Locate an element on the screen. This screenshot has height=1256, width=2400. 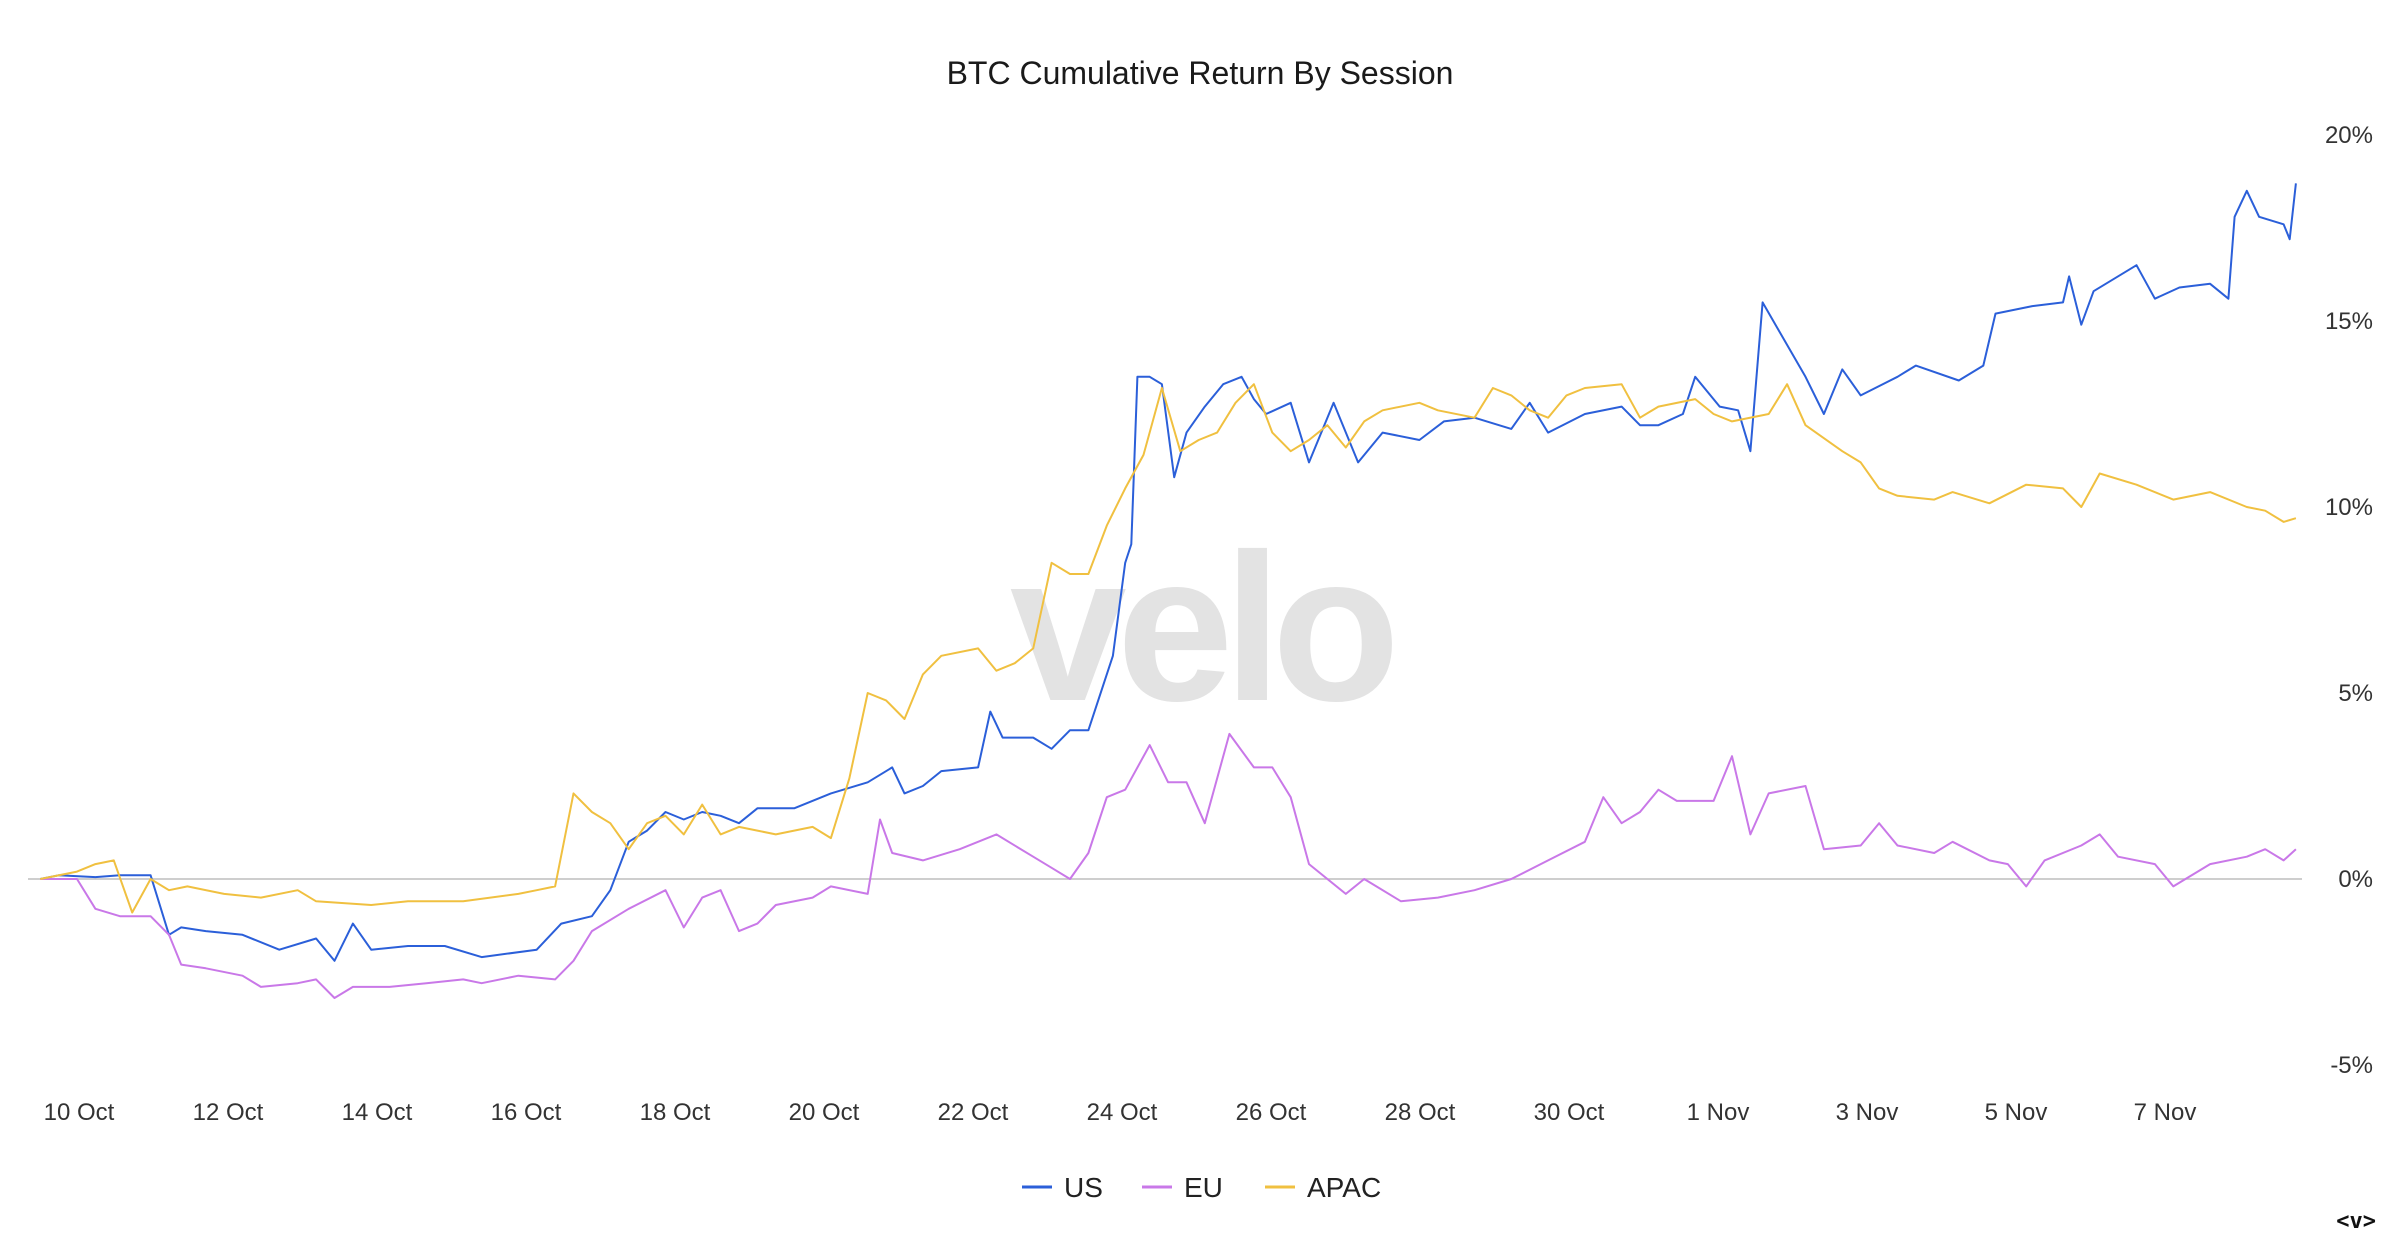
x-tick-label: 24 Oct is located at coordinates (1122, 1112).